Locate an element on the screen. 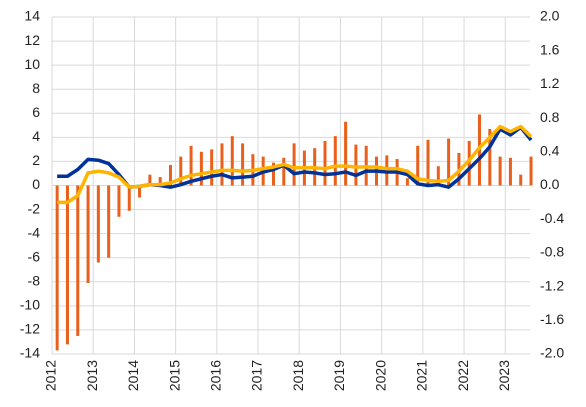 This screenshot has width=586, height=407. x-tick-label: 2016 is located at coordinates (216, 375).